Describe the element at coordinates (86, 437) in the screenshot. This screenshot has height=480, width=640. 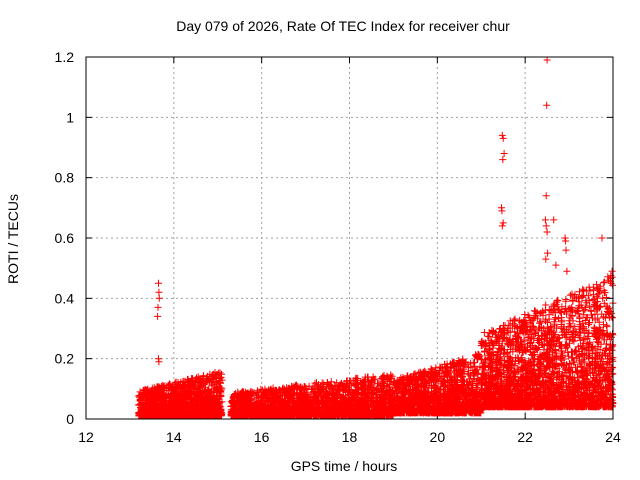
I see `x-tick-label: 12` at that location.